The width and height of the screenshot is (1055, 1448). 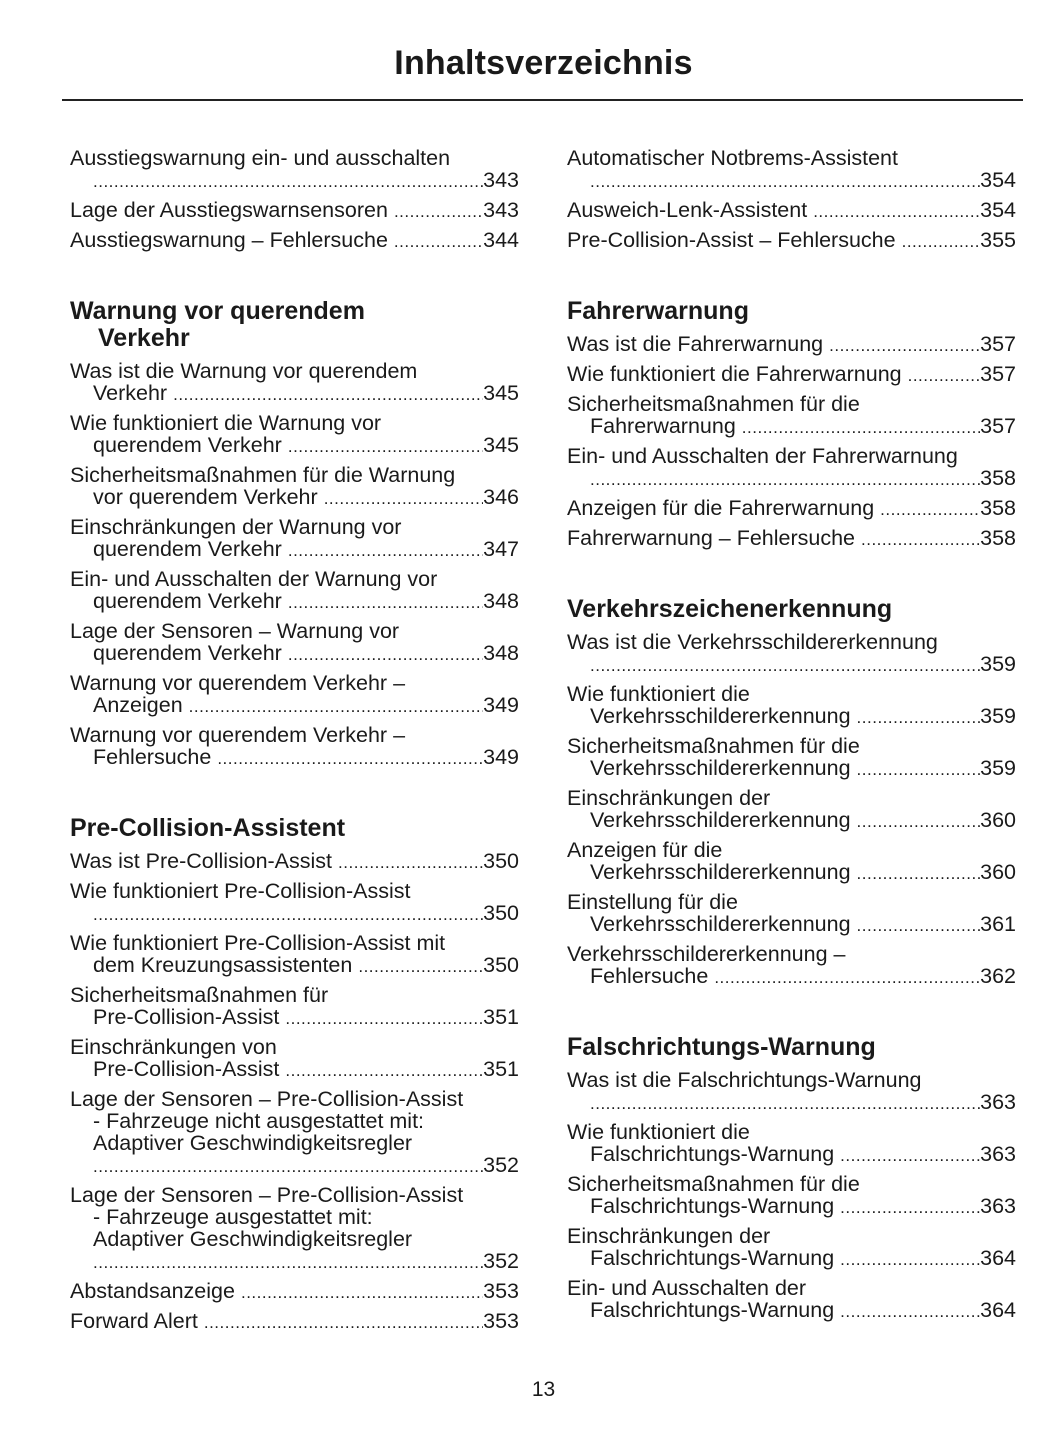 I want to click on toc-entry: Wie funktioniert die Fahrerwarnung 357, so click(x=791, y=374).